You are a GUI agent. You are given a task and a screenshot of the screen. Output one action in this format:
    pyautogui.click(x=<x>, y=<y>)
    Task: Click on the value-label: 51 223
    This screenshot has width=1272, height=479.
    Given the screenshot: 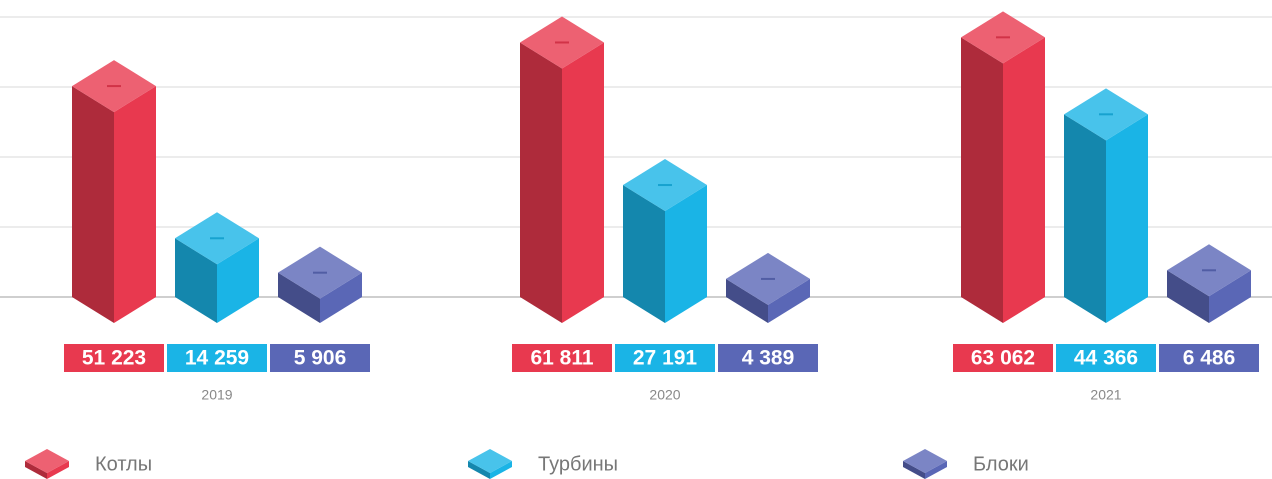 What is the action you would take?
    pyautogui.click(x=114, y=358)
    